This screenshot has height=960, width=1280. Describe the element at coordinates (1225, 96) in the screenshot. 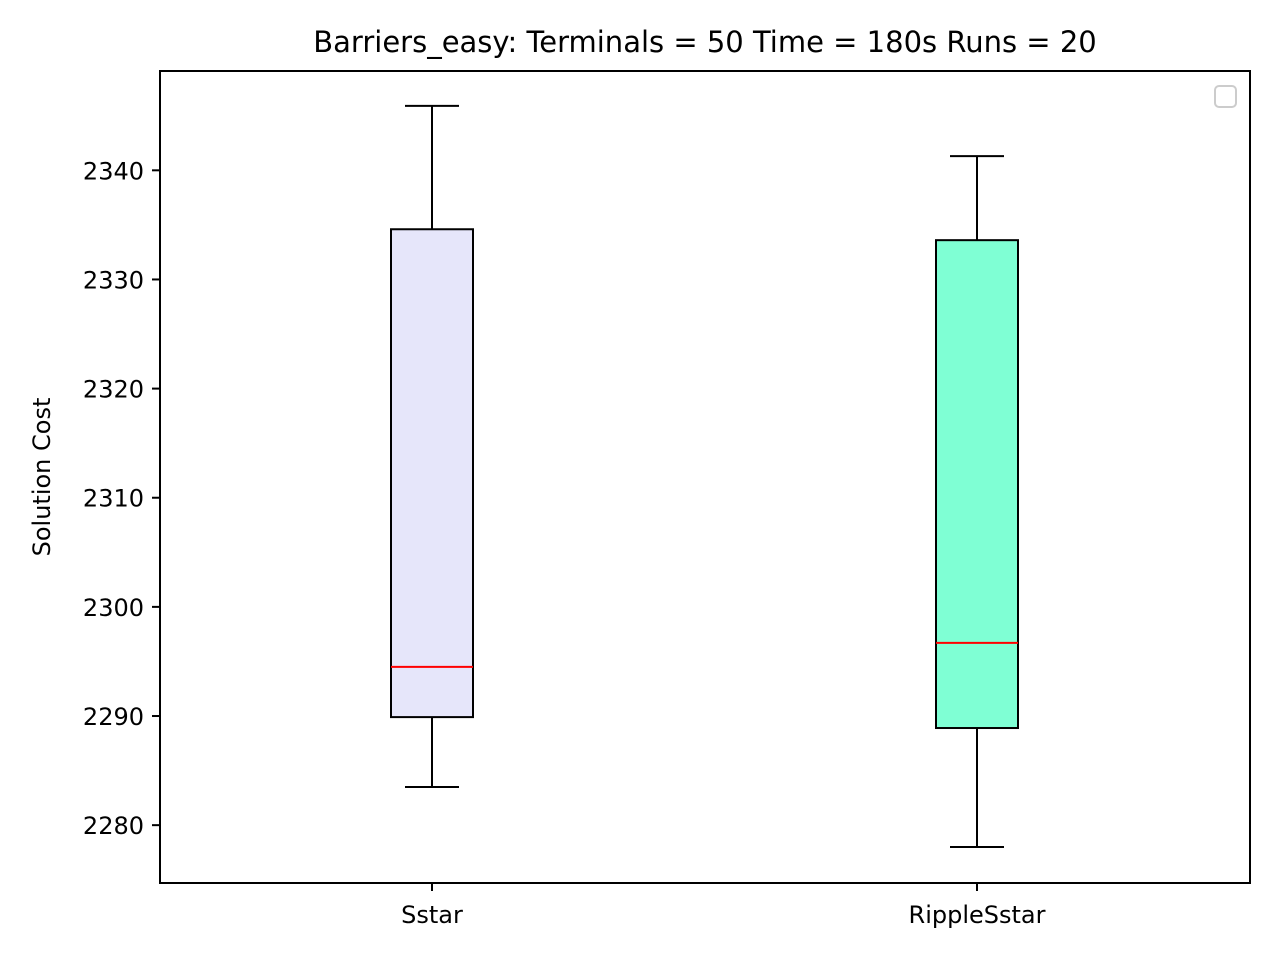

I see `legend-box` at that location.